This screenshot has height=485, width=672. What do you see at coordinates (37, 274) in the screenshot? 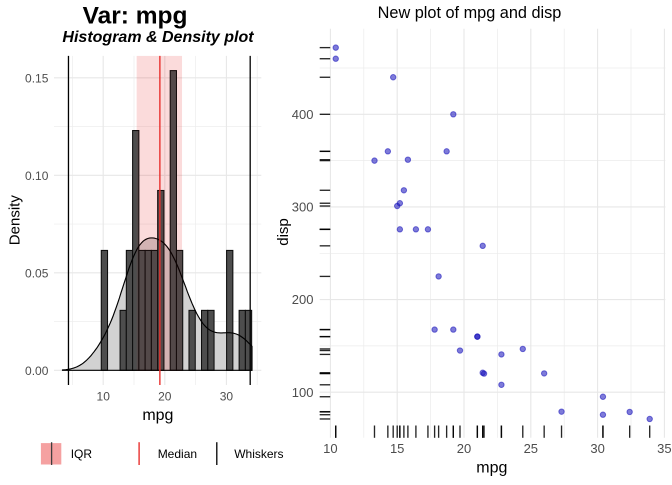
I see `svg-text: 0.05` at bounding box center [37, 274].